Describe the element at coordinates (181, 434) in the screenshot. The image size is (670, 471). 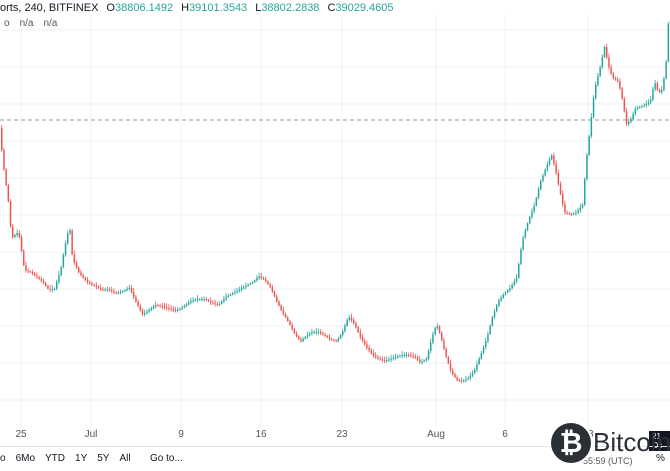
I see `time-axis-label: 9` at that location.